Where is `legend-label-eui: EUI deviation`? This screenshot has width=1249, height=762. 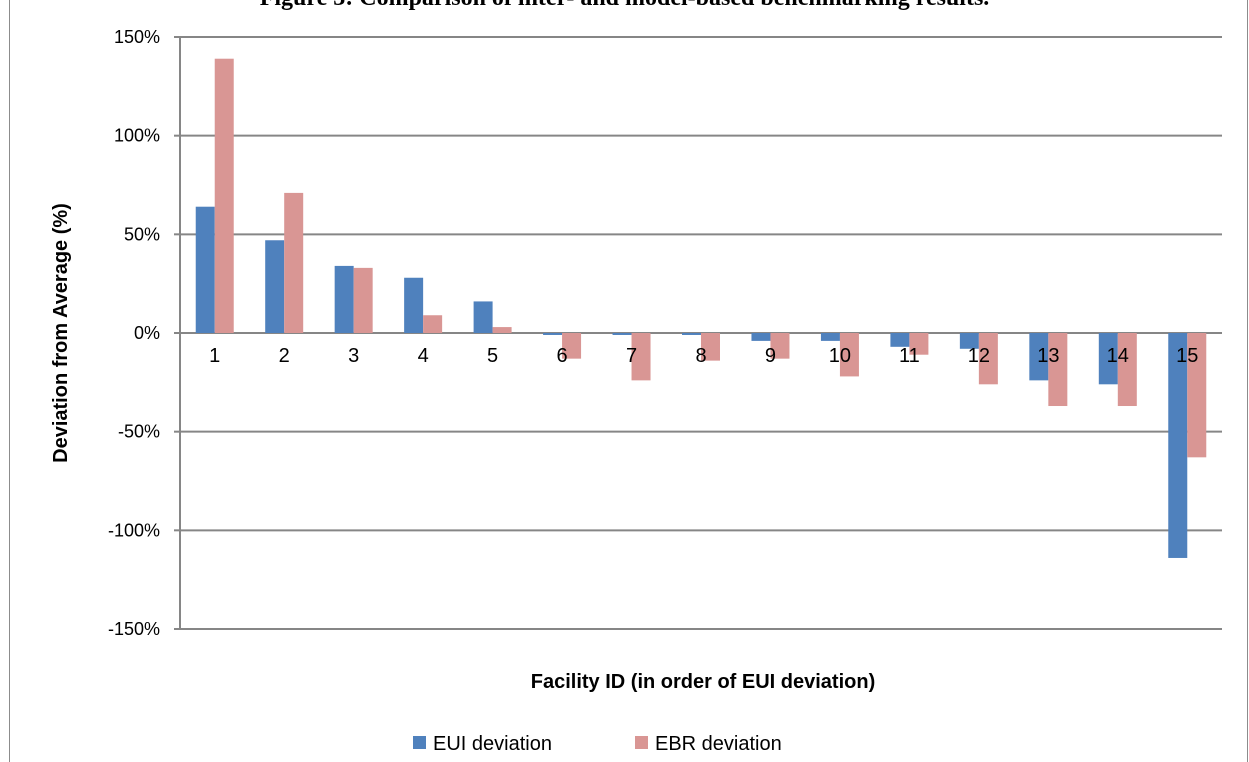 legend-label-eui: EUI deviation is located at coordinates (492, 744).